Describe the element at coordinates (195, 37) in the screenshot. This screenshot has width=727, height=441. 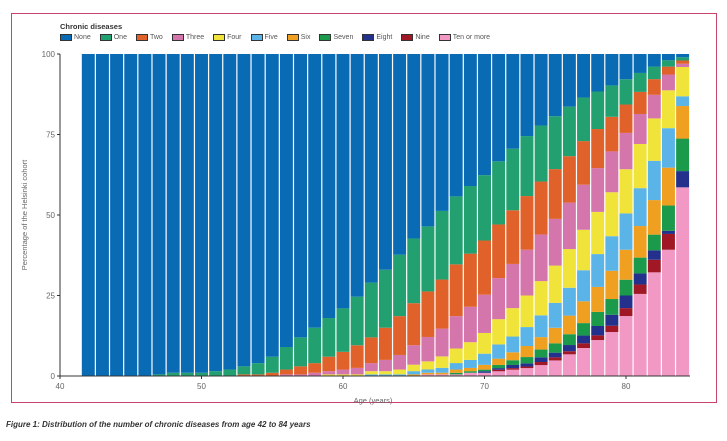
I see `legend-label: Three` at that location.